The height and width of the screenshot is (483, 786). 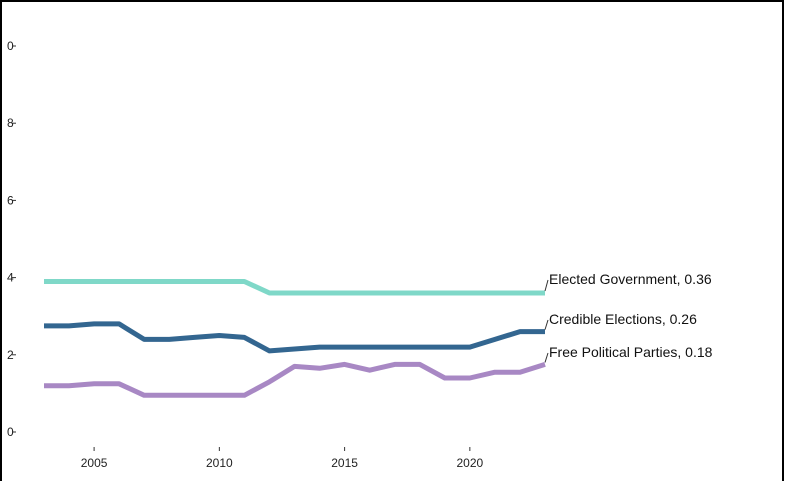 What do you see at coordinates (219, 463) in the screenshot?
I see `x-tick-label: 2010` at bounding box center [219, 463].